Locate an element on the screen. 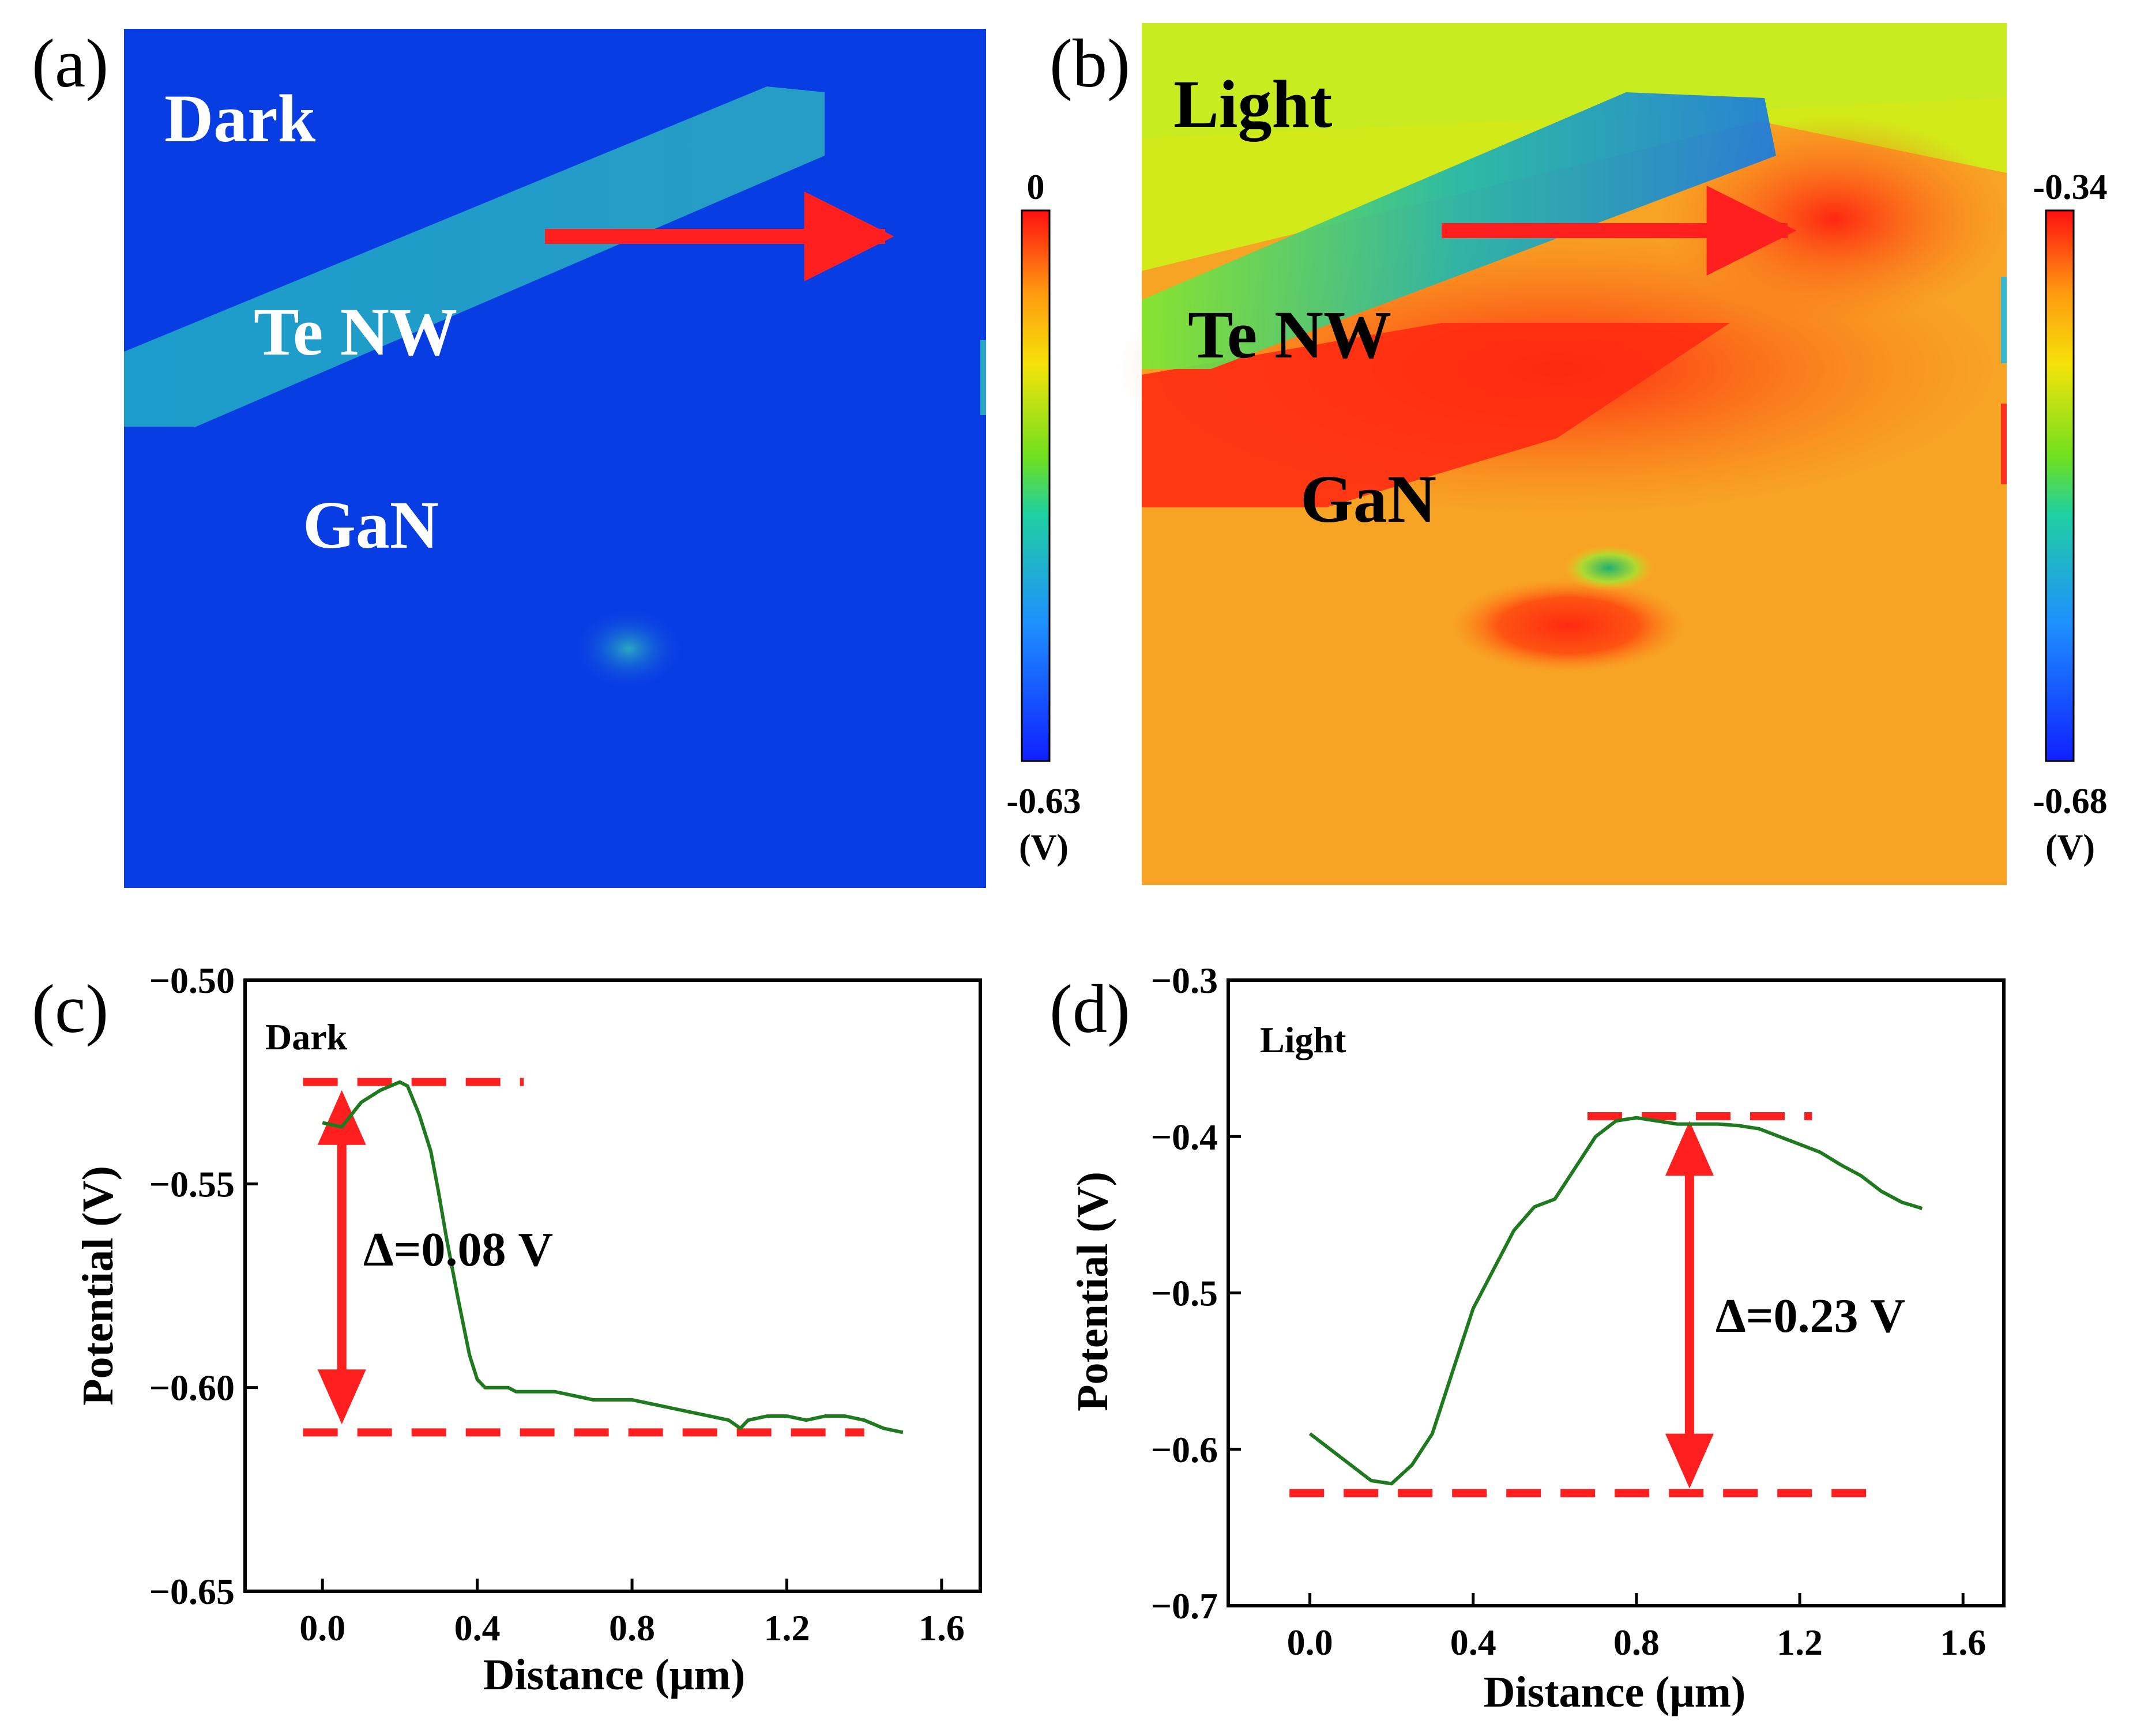  x-tick-label-d: 0.8 is located at coordinates (1636, 1642).